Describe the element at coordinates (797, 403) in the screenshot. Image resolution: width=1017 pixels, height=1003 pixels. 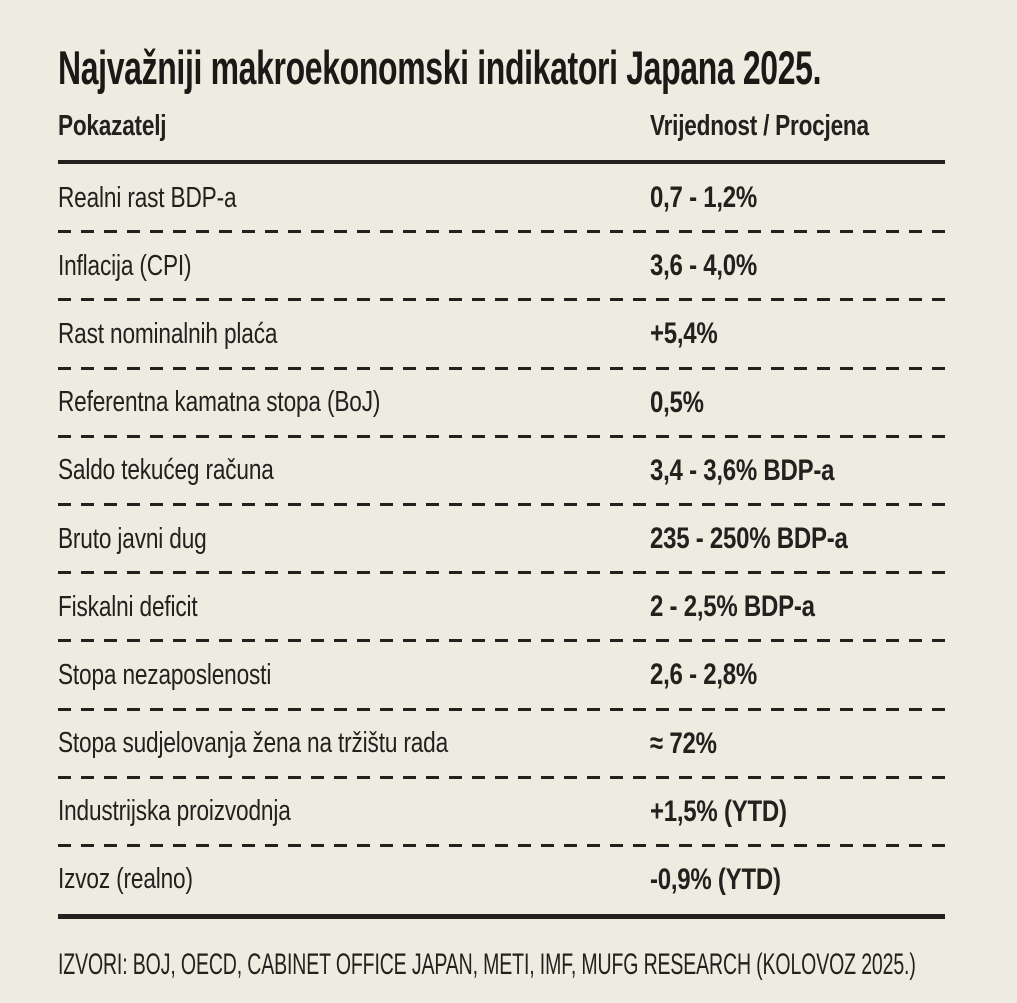
I see `value-cell: 0,5%` at that location.